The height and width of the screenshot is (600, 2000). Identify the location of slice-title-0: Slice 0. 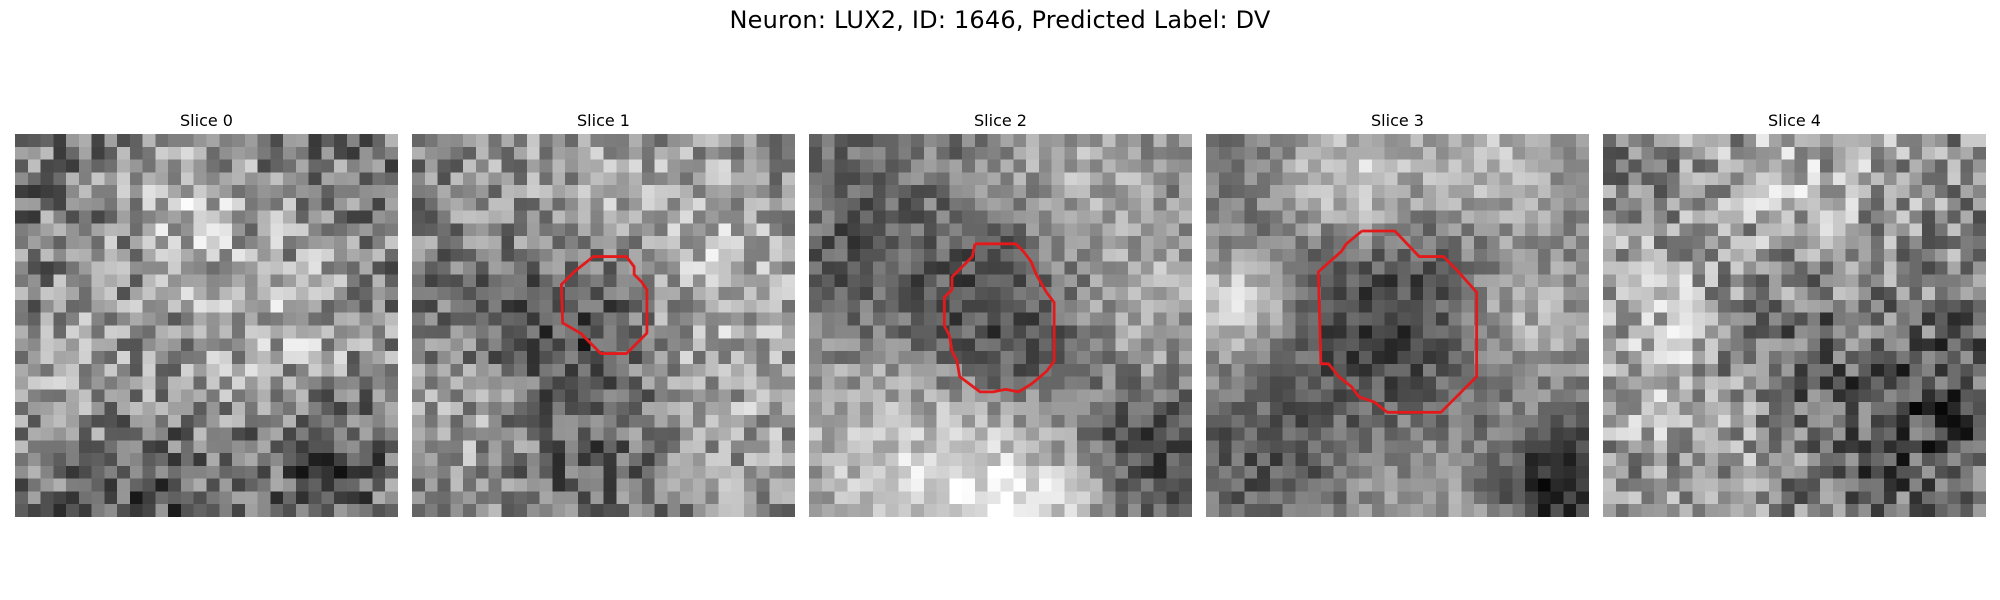
(206, 120).